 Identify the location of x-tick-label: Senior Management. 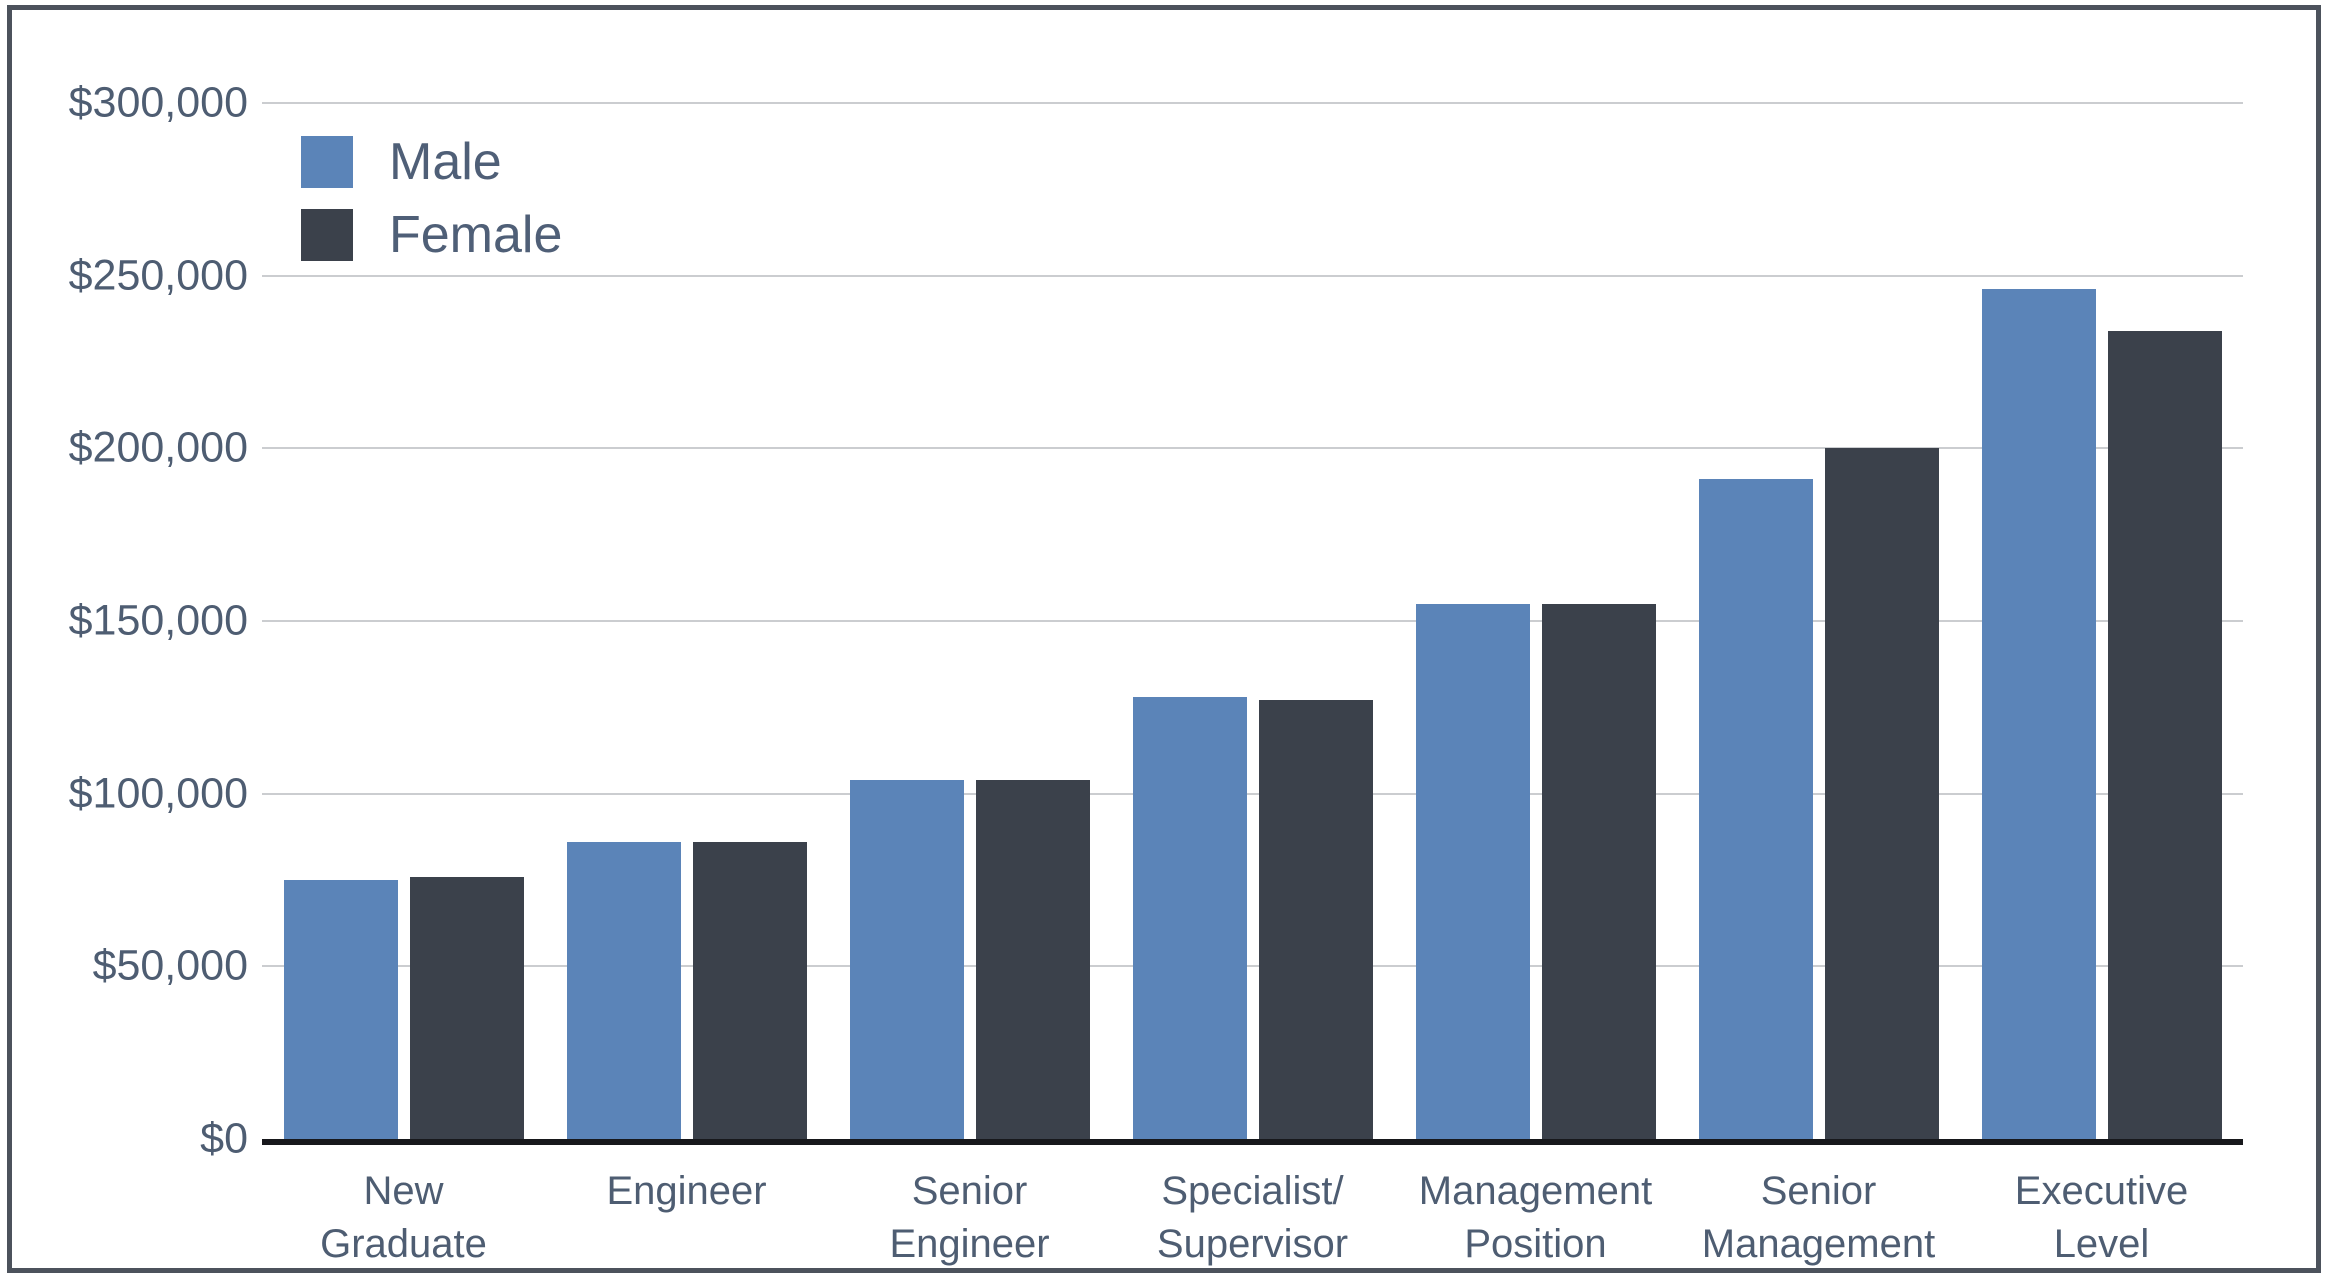
(1818, 1217).